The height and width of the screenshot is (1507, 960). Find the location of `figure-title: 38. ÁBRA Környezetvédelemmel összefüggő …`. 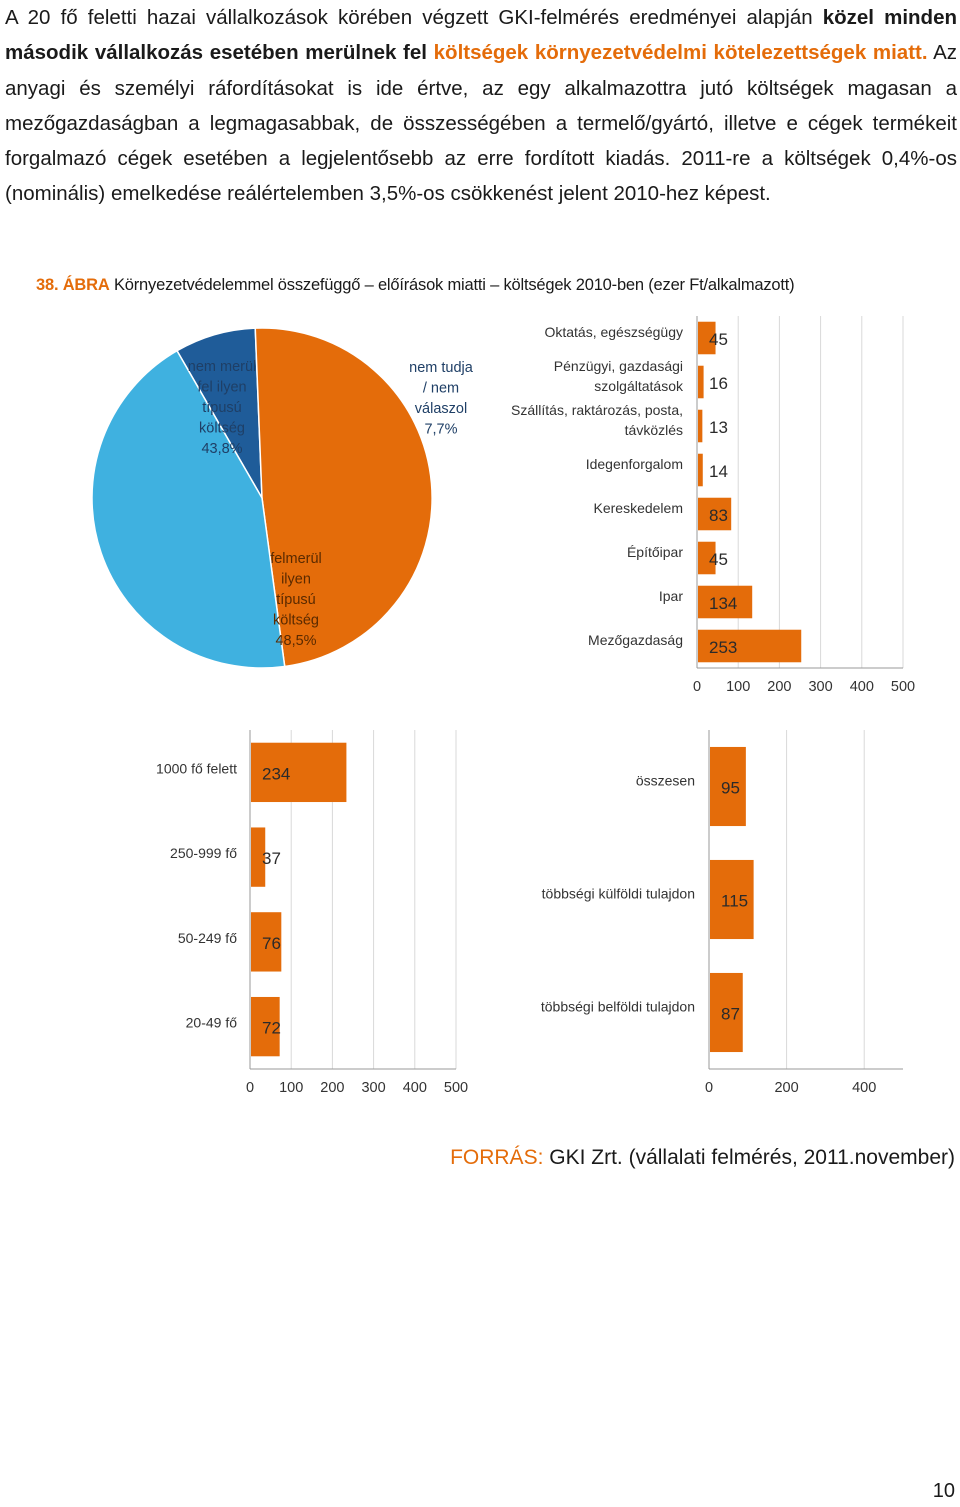

figure-title: 38. ÁBRA Környezetvédelemmel összefüggő … is located at coordinates (415, 285).